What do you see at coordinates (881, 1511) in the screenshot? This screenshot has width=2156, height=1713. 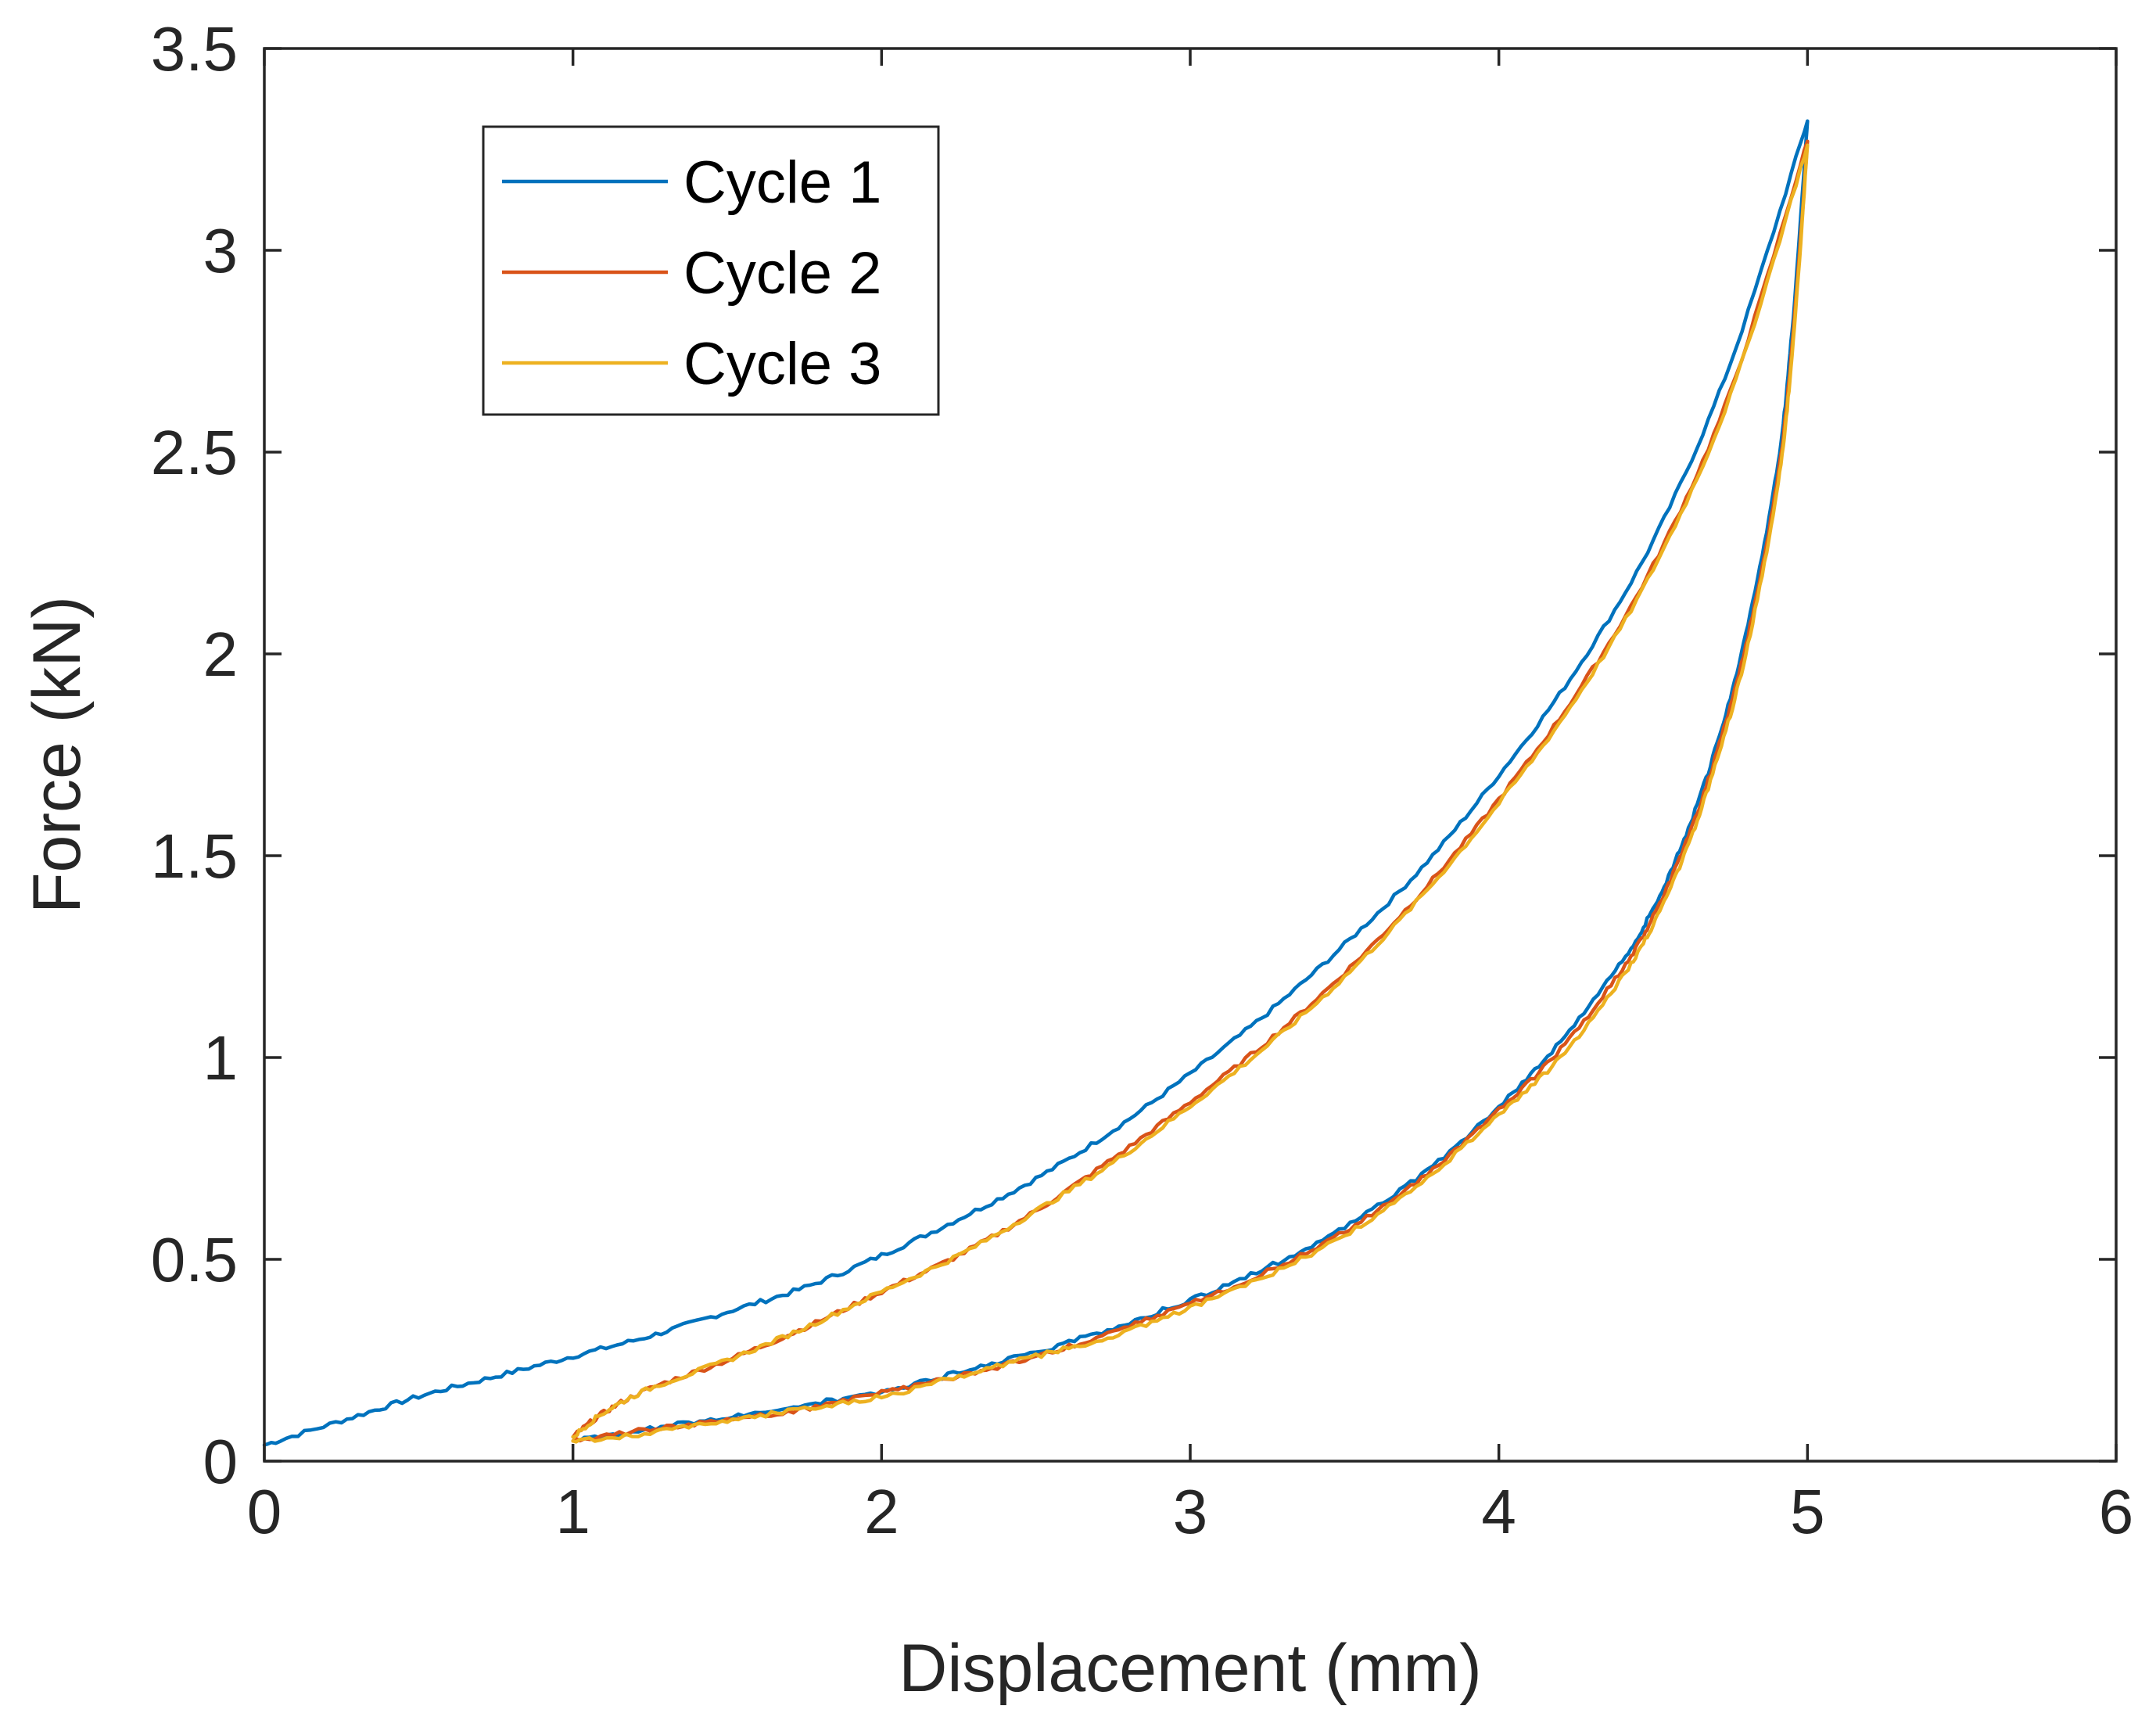 I see `x-tick-label: 2` at bounding box center [881, 1511].